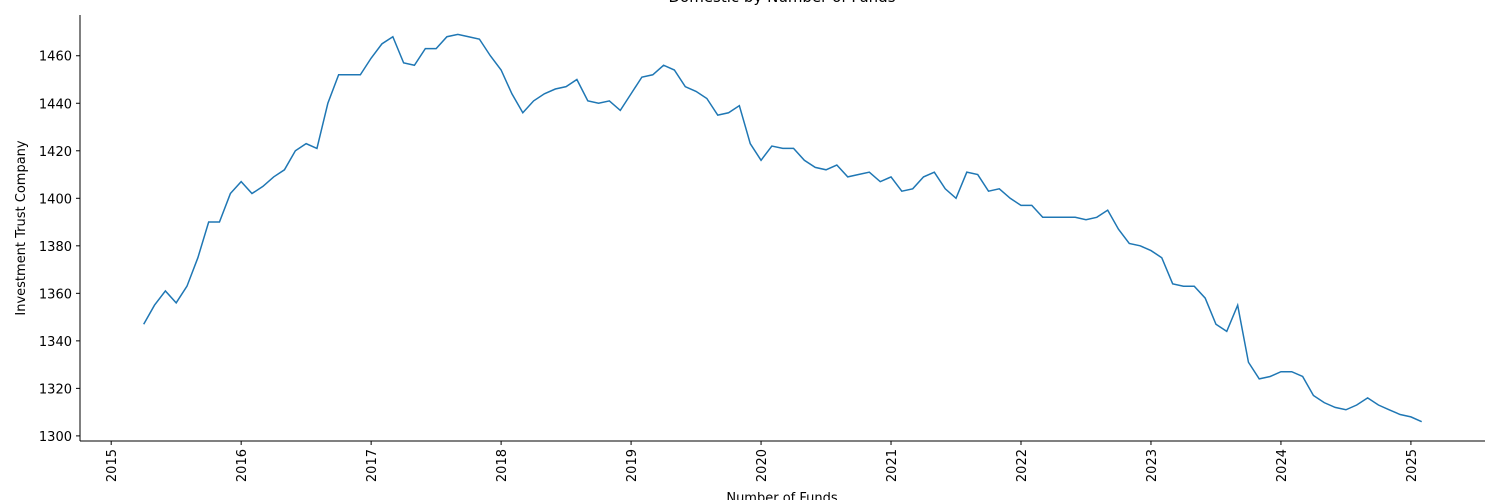  Describe the element at coordinates (1152, 465) in the screenshot. I see `x-tick-label: 2023` at that location.